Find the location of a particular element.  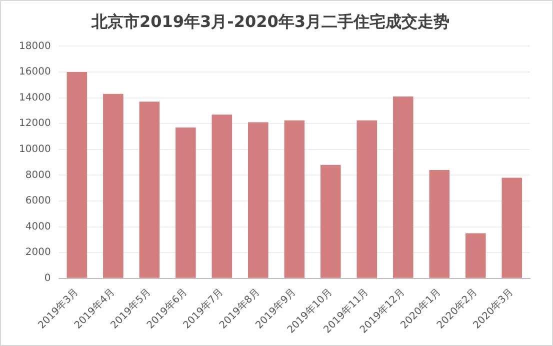

chart-title: 北京市2019年3月-2020年3月二手住宅成交走势 is located at coordinates (270, 21).